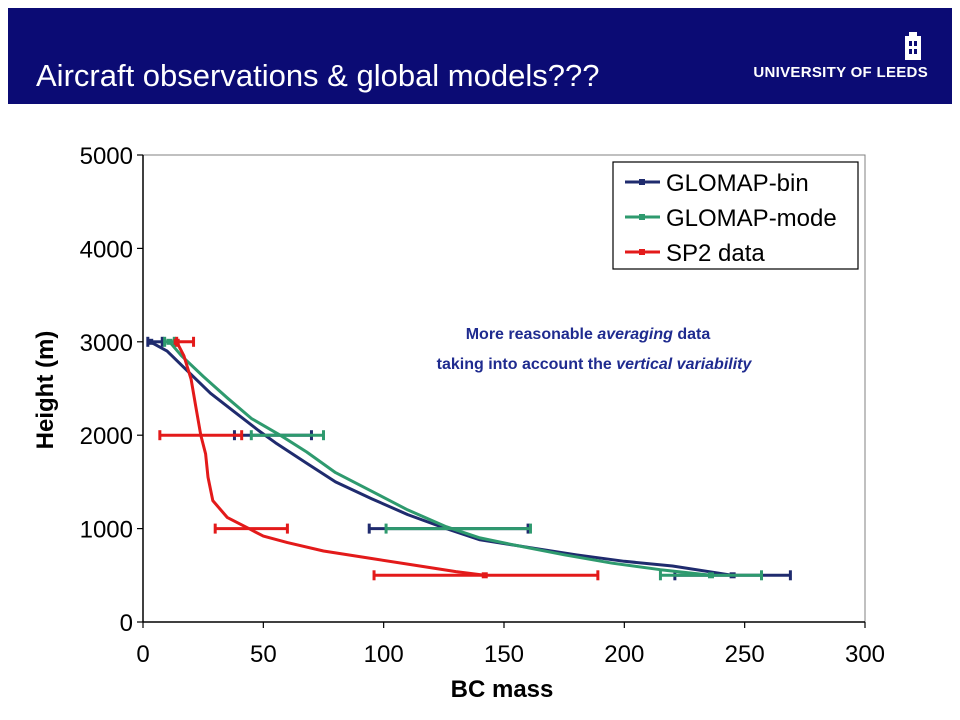 This screenshot has height=720, width=960. Describe the element at coordinates (737, 183) in the screenshot. I see `legend-label: GLOMAP-bin` at that location.